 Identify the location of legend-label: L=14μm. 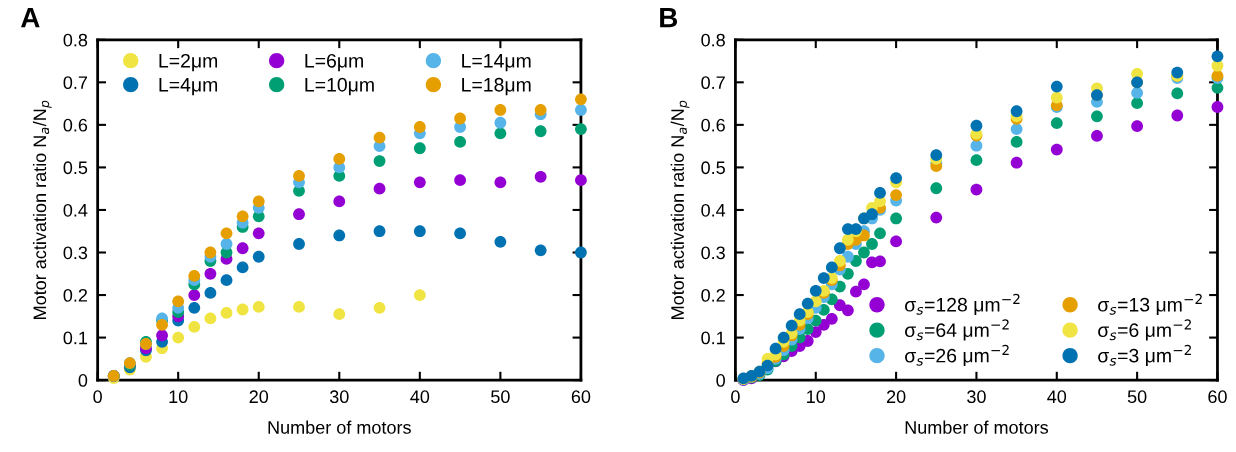
(496, 63).